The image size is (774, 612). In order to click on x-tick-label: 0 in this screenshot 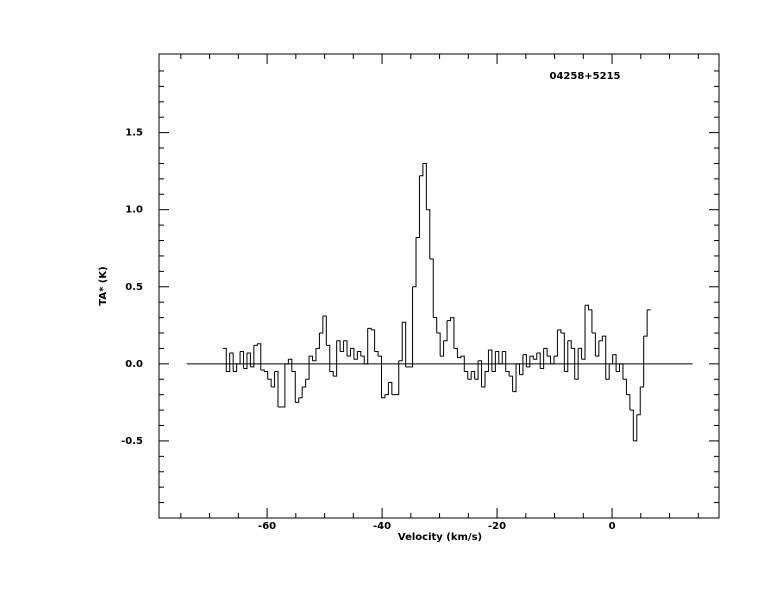, I will do `click(612, 526)`.